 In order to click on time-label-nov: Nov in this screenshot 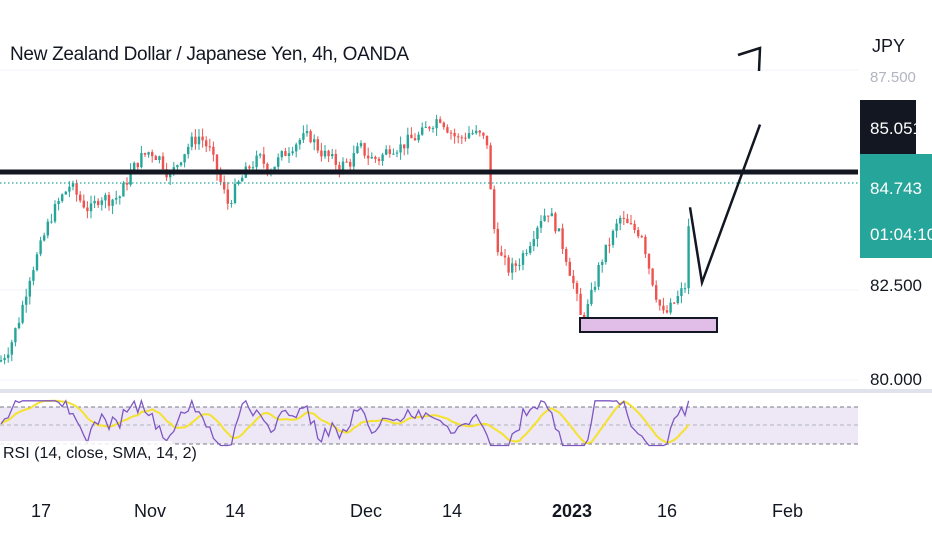, I will do `click(150, 511)`.